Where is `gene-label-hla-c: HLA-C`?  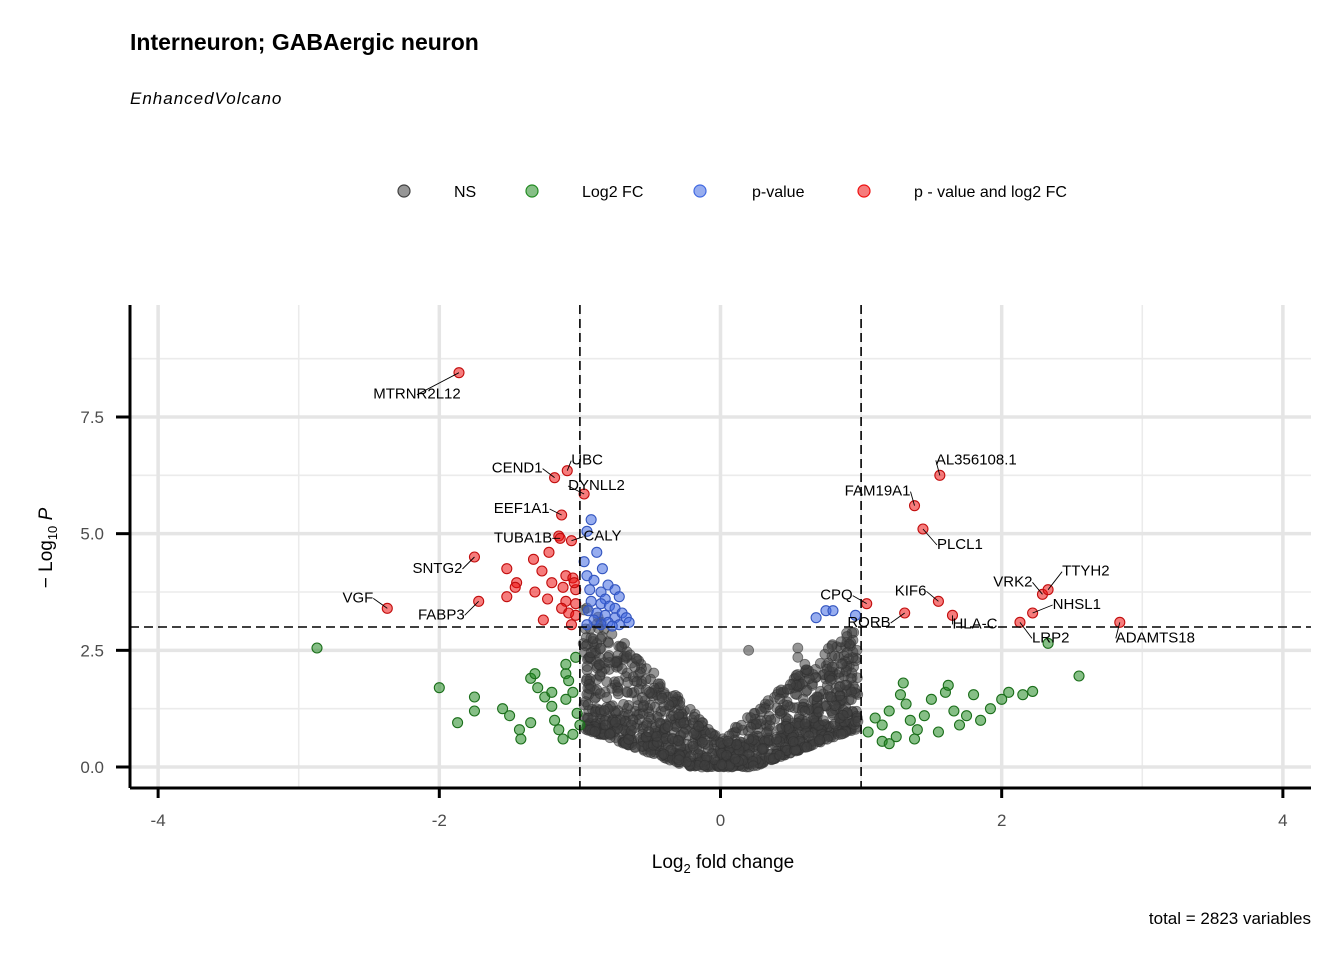
gene-label-hla-c: HLA-C is located at coordinates (974, 623).